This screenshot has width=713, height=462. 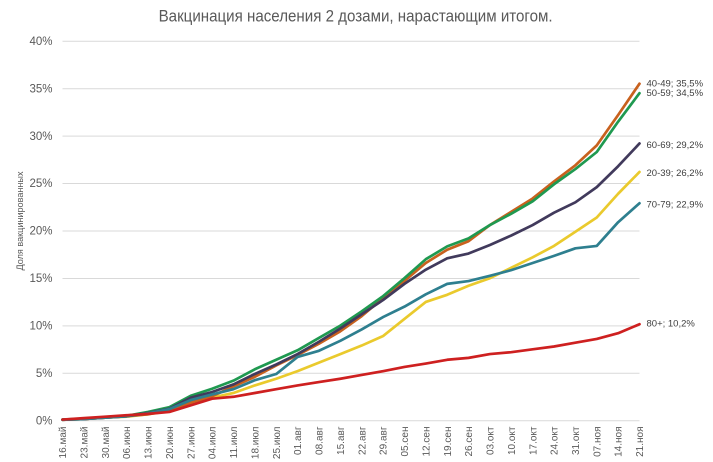 What do you see at coordinates (106, 443) in the screenshot?
I see `svg-text: 30.май` at bounding box center [106, 443].